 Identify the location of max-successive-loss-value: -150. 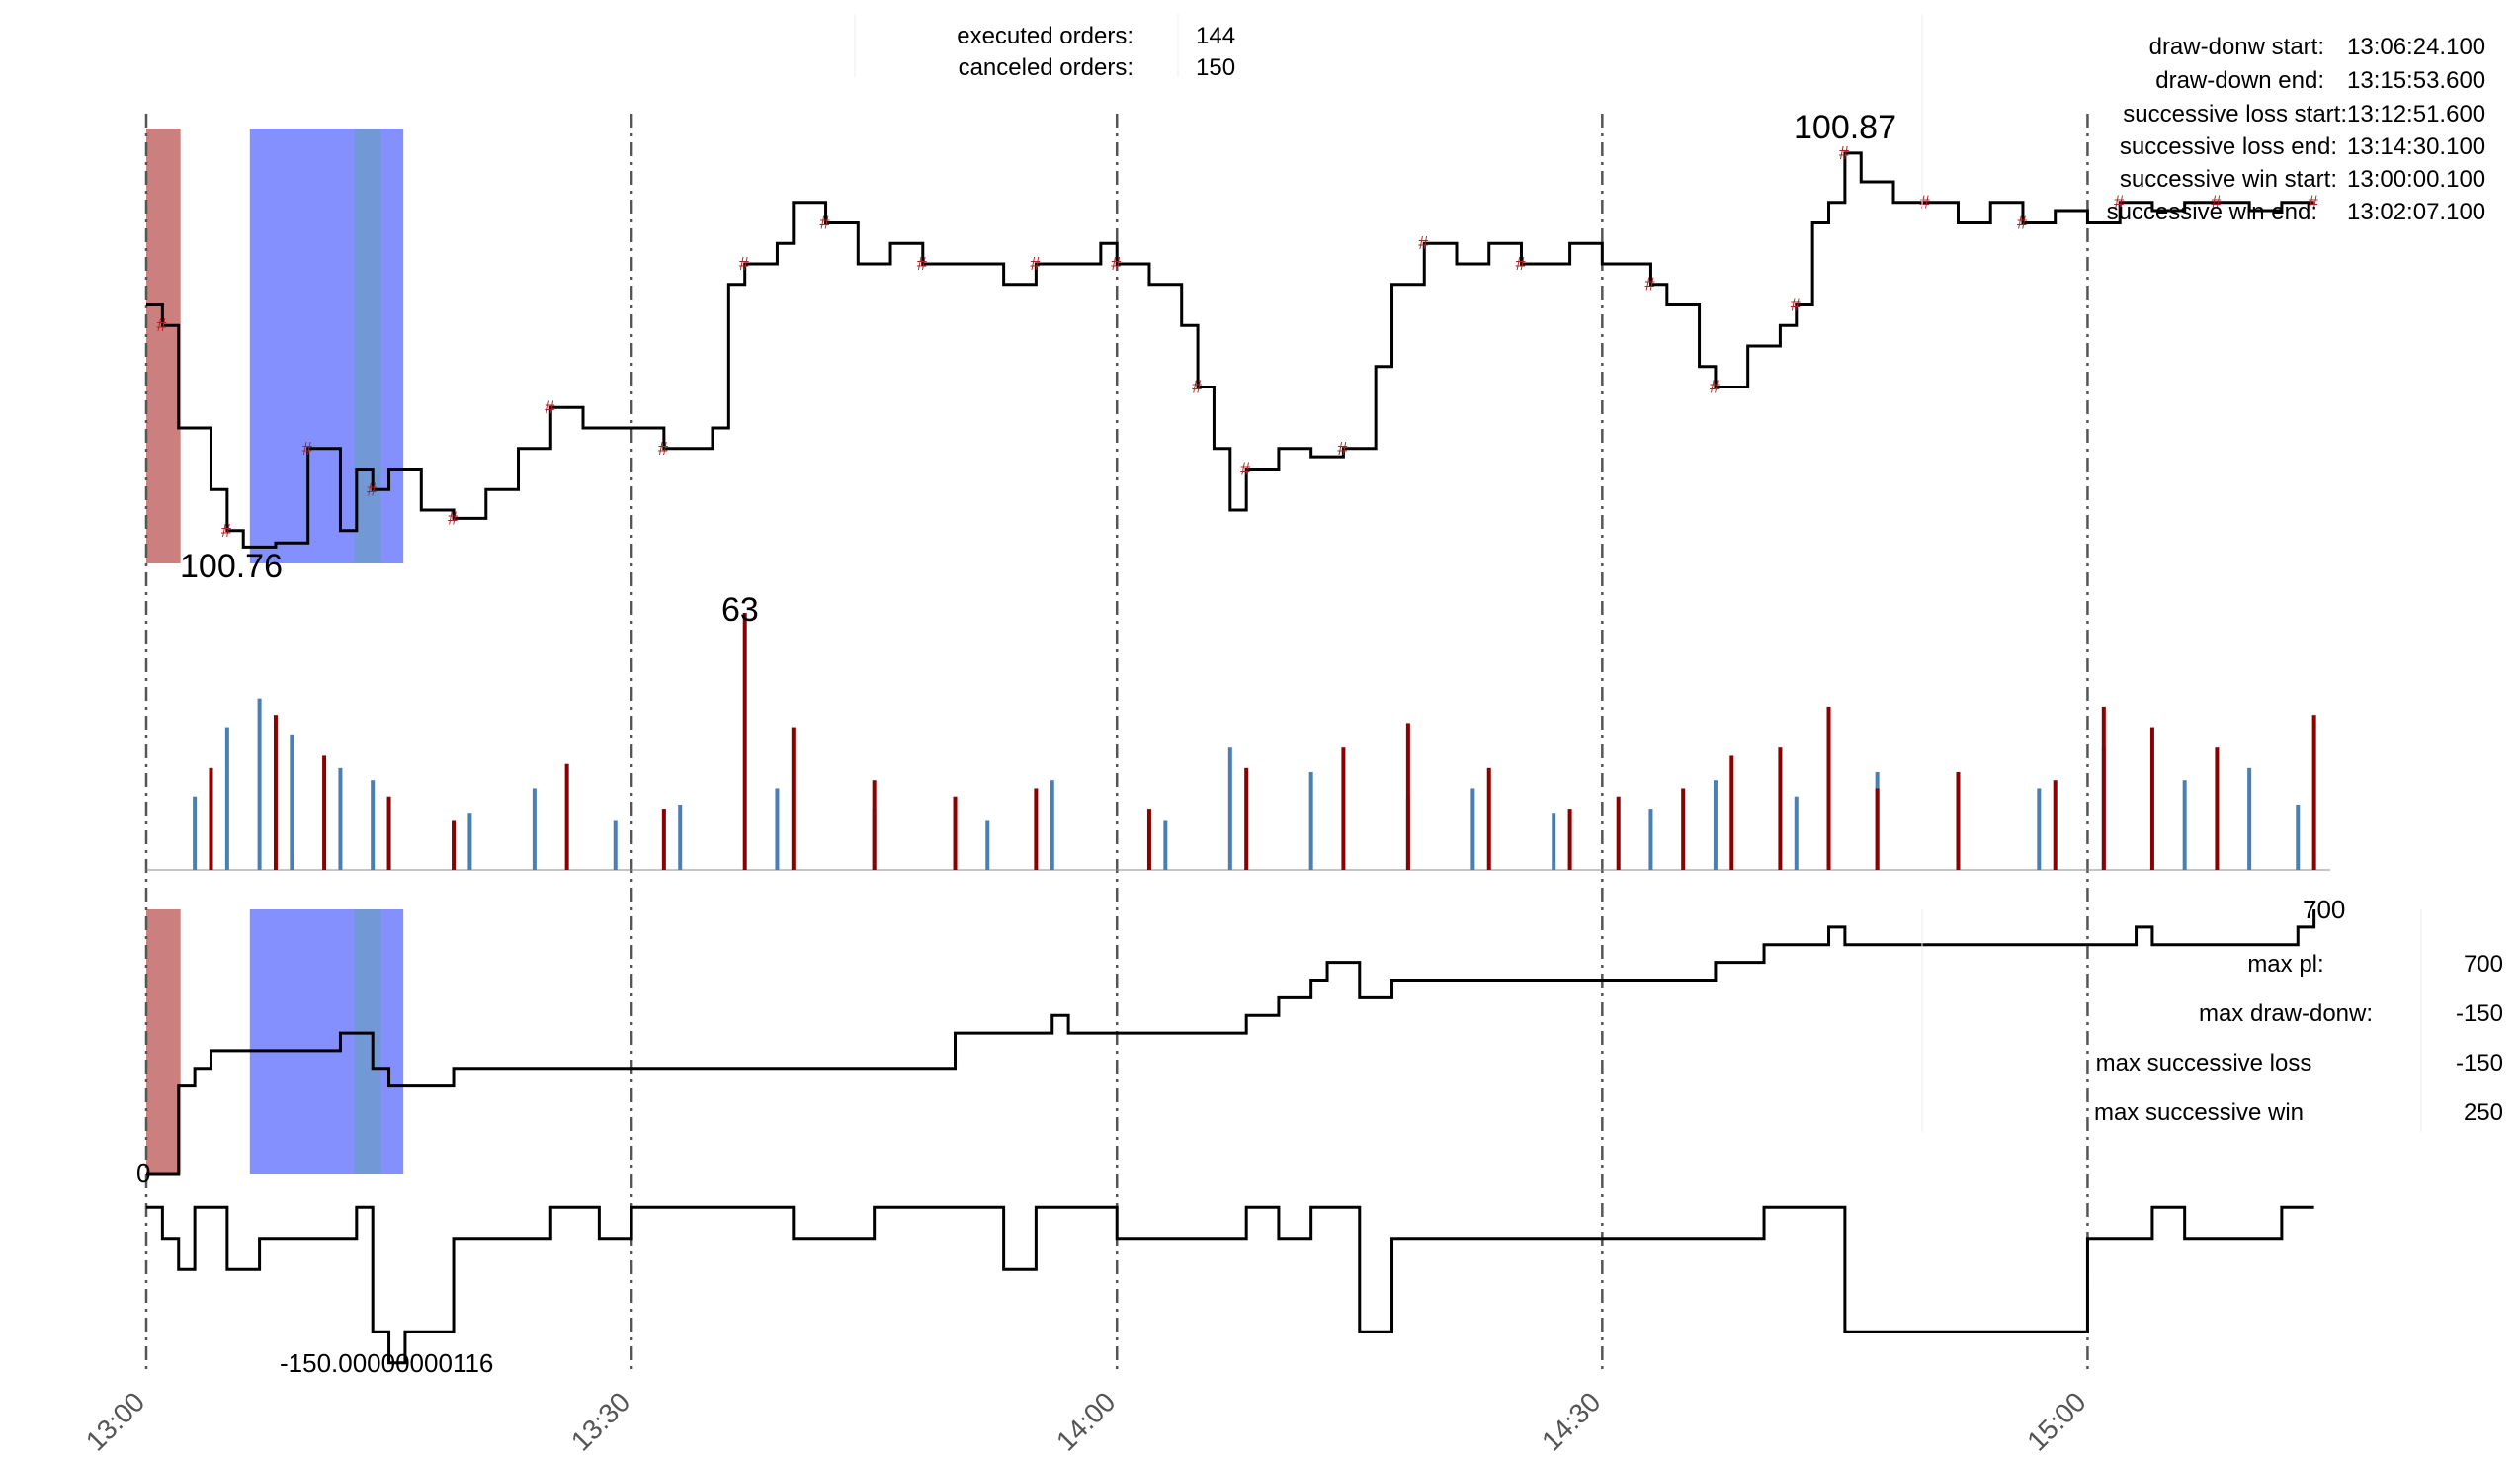
(2479, 1063).